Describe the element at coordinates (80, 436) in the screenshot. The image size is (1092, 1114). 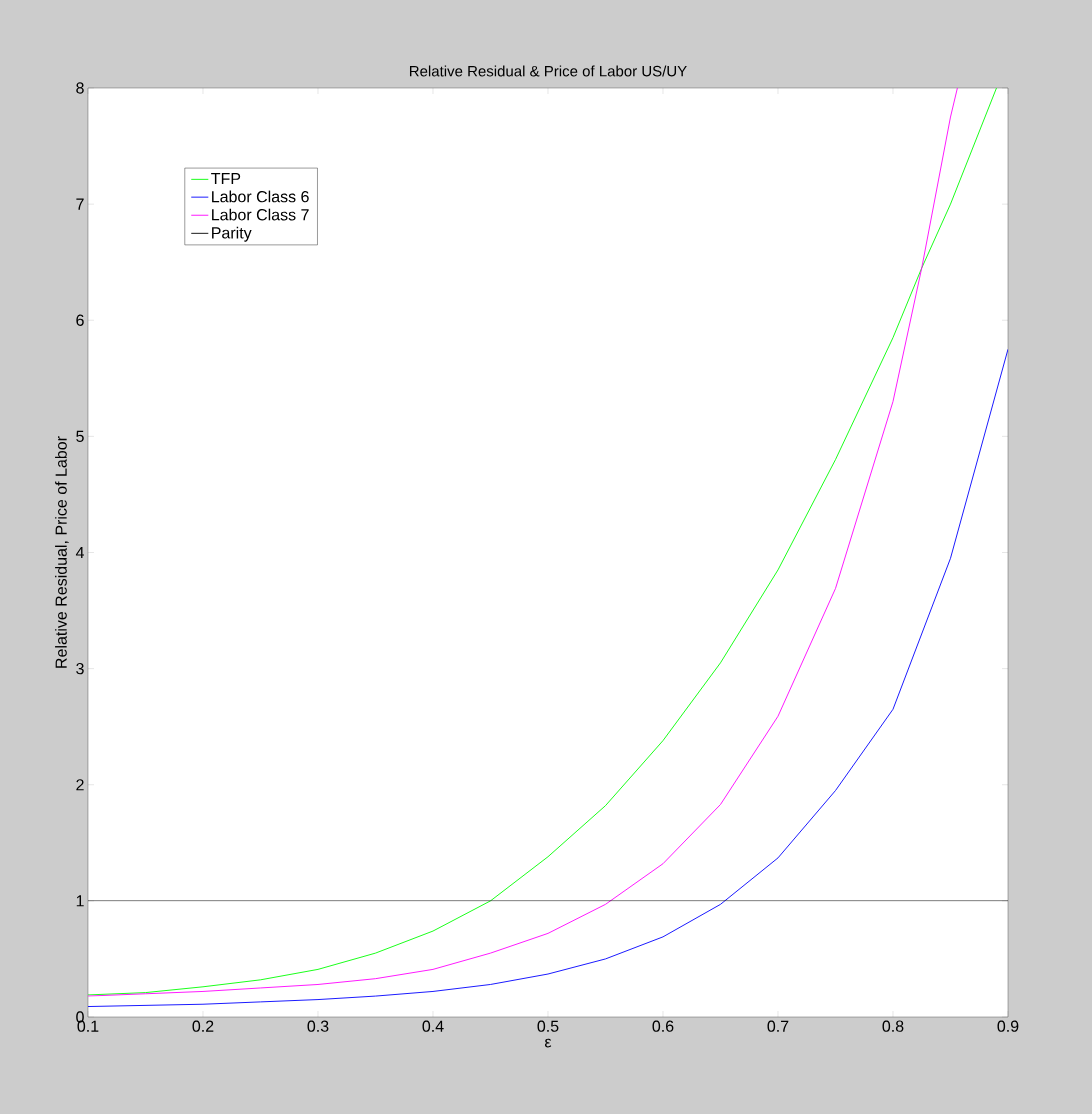
I see `y-tick-label: 5` at that location.